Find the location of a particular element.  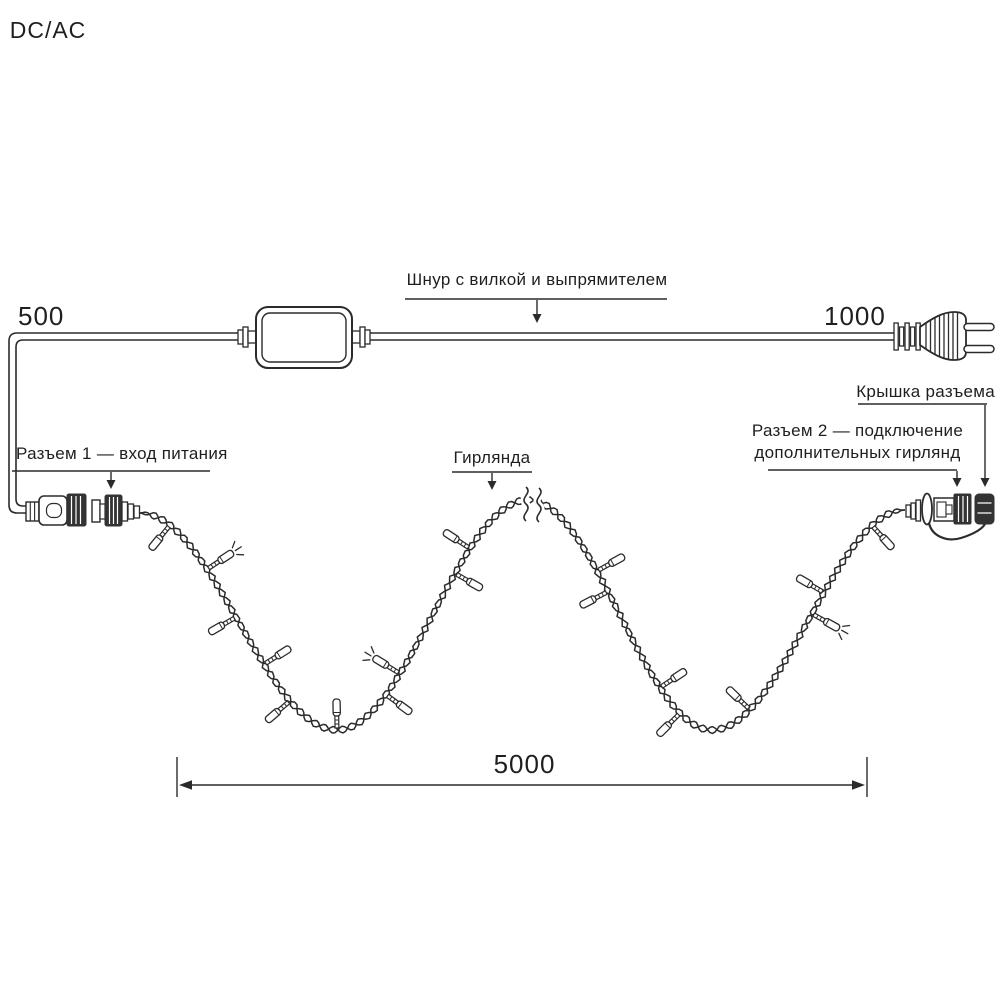

cord-label: Шнур с вилкой и выпрямителем is located at coordinates (537, 279).